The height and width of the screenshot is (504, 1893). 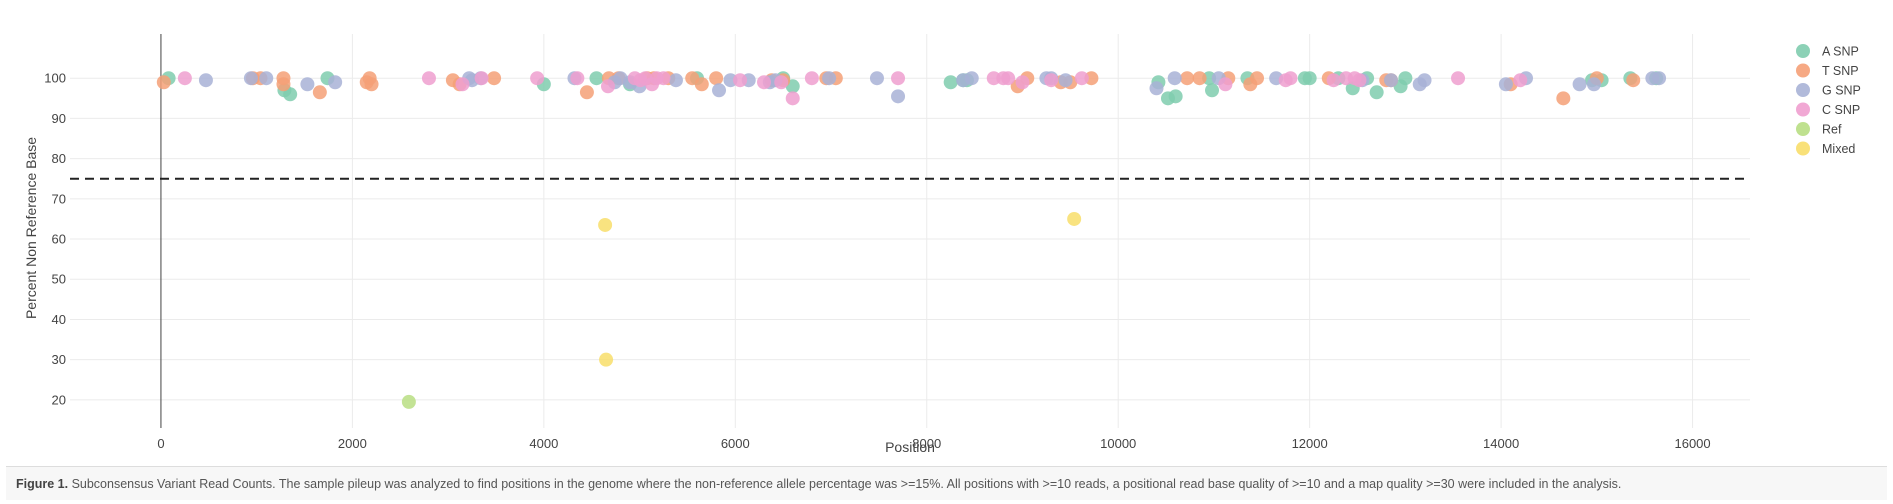 I want to click on x-tick-label: 14000, so click(x=1501, y=443).